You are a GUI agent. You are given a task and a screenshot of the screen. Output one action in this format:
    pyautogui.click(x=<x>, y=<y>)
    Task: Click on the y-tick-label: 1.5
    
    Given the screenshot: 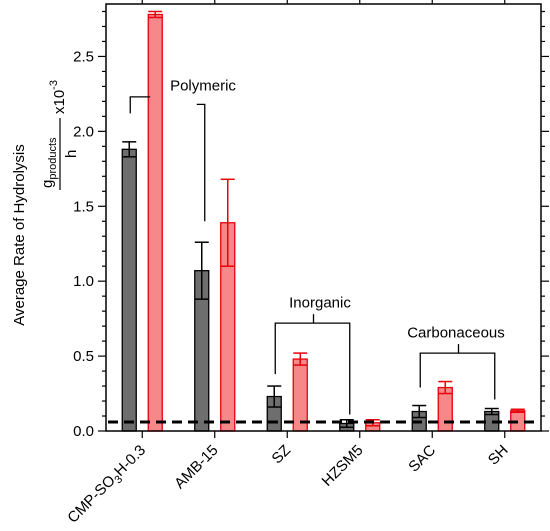 What is the action you would take?
    pyautogui.click(x=83, y=206)
    